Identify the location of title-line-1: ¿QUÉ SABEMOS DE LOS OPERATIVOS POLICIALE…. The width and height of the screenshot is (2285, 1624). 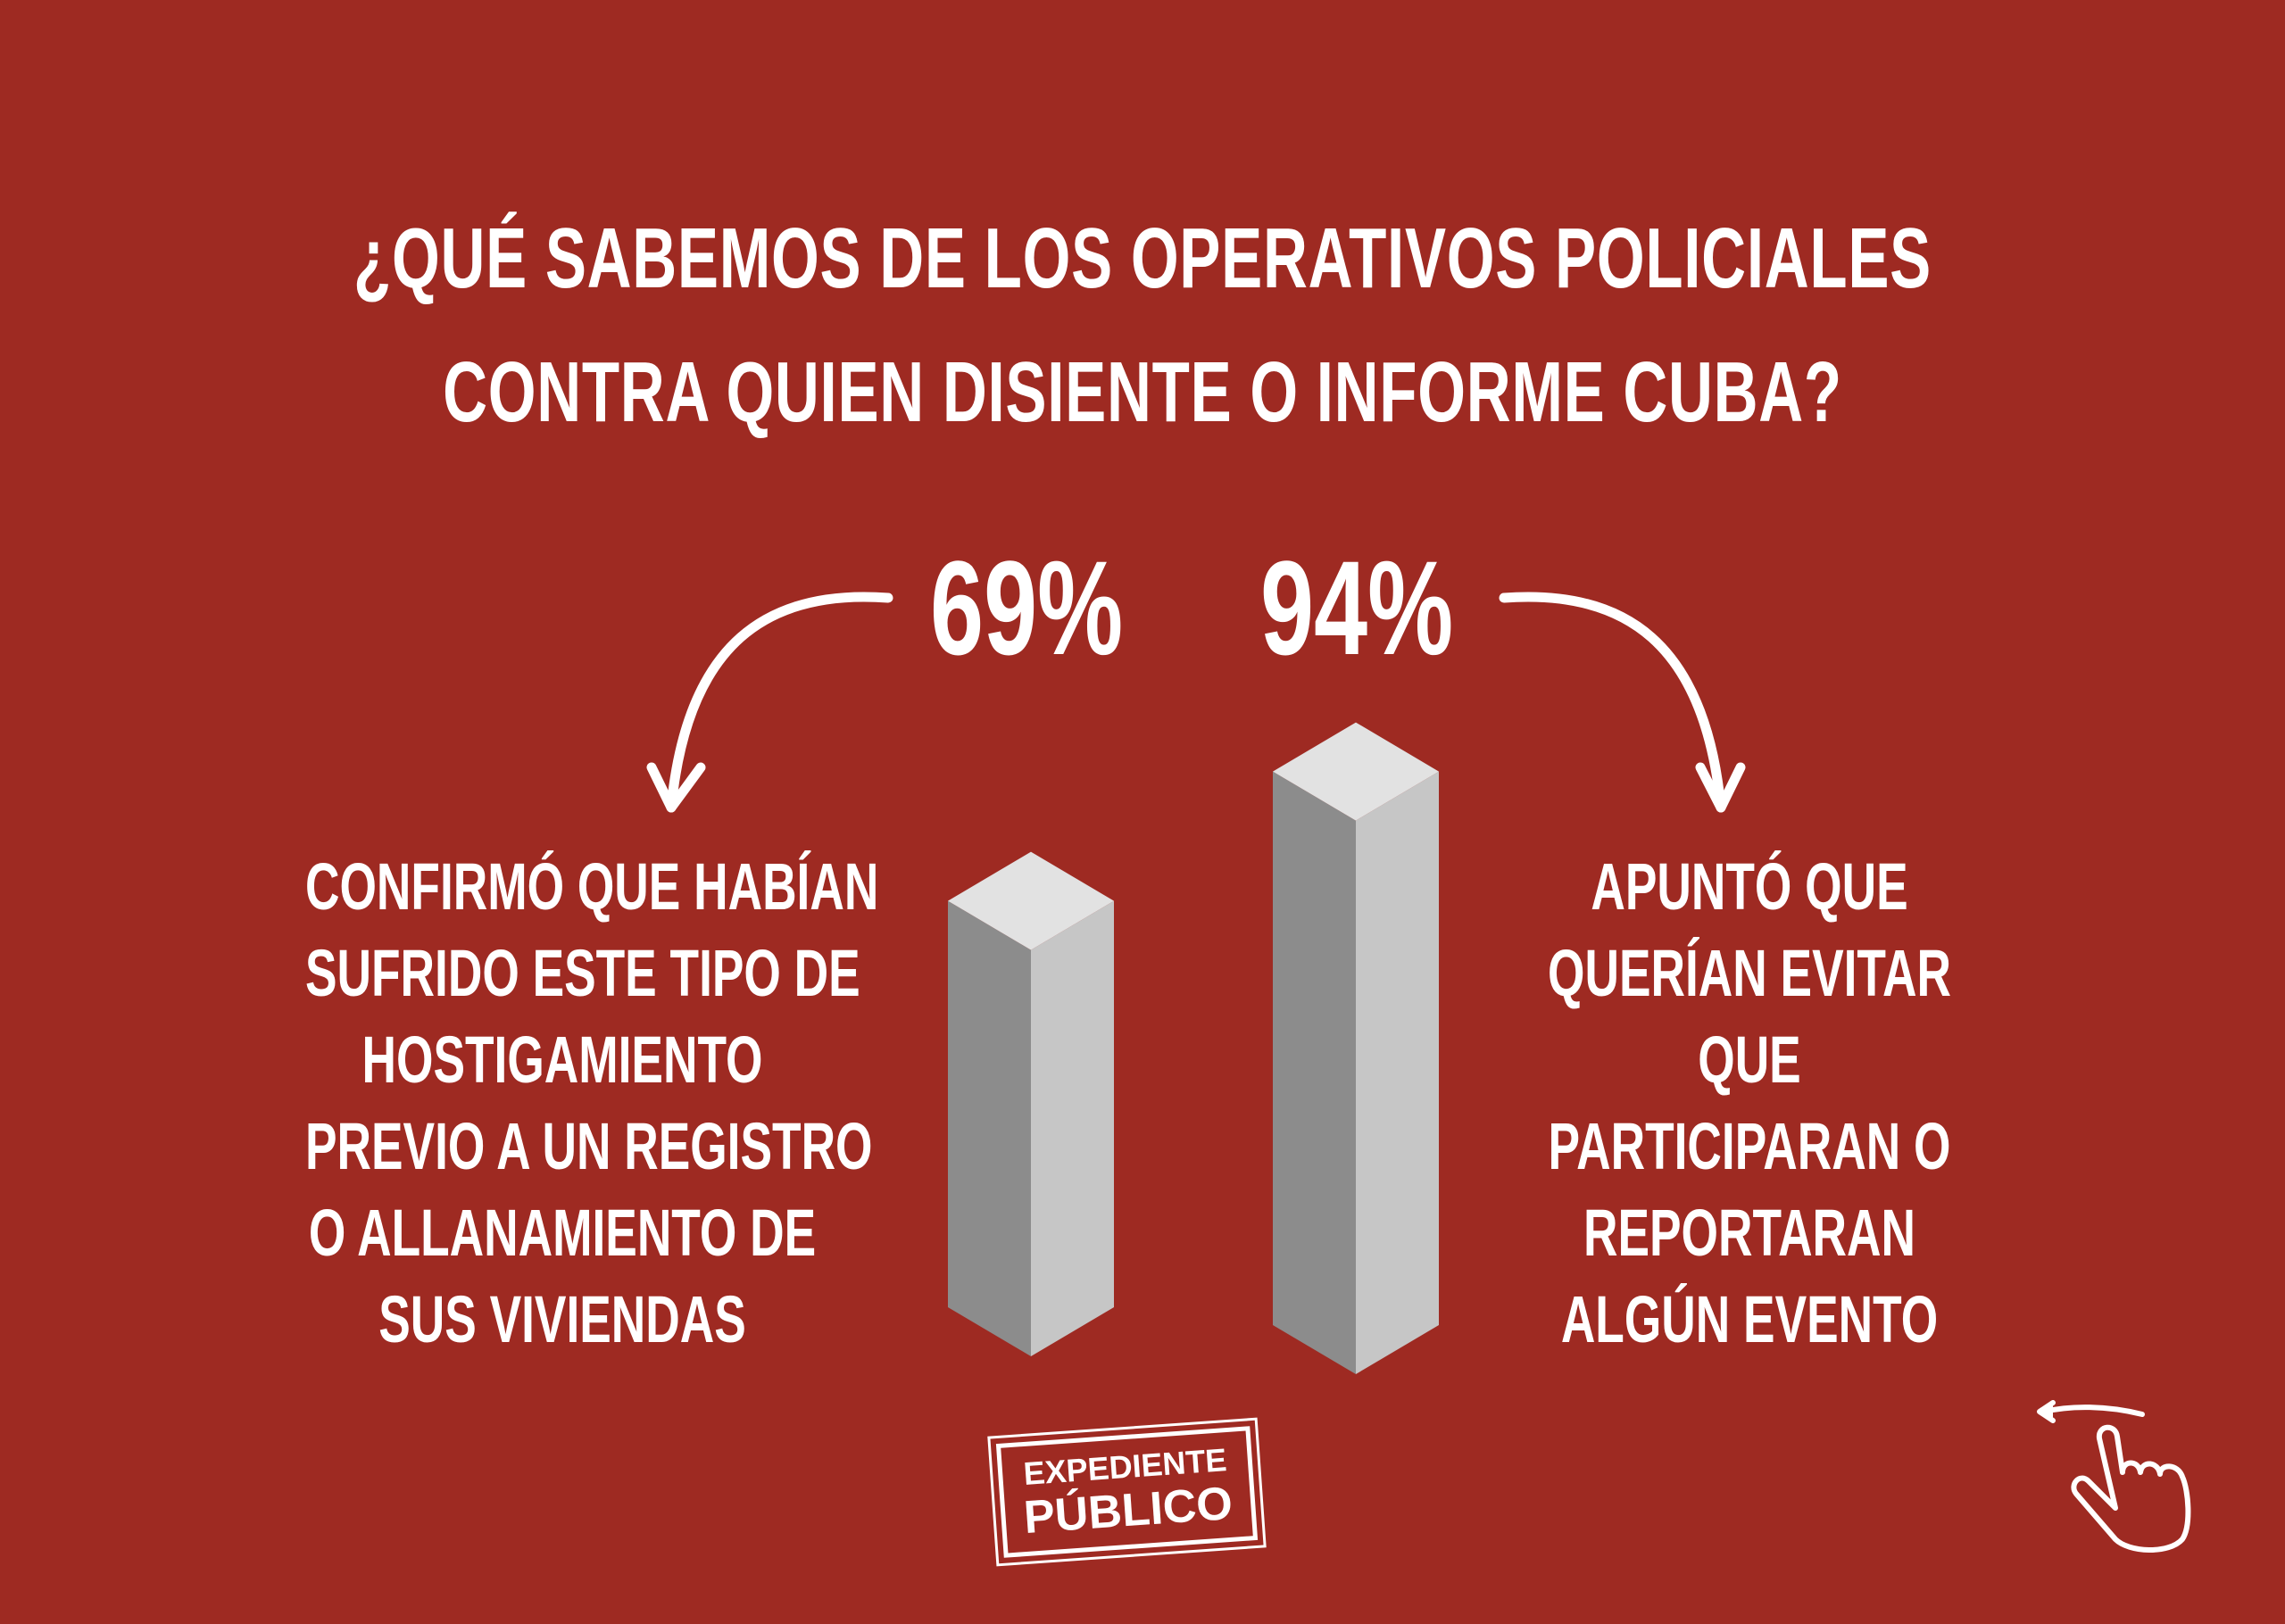
(1142, 258).